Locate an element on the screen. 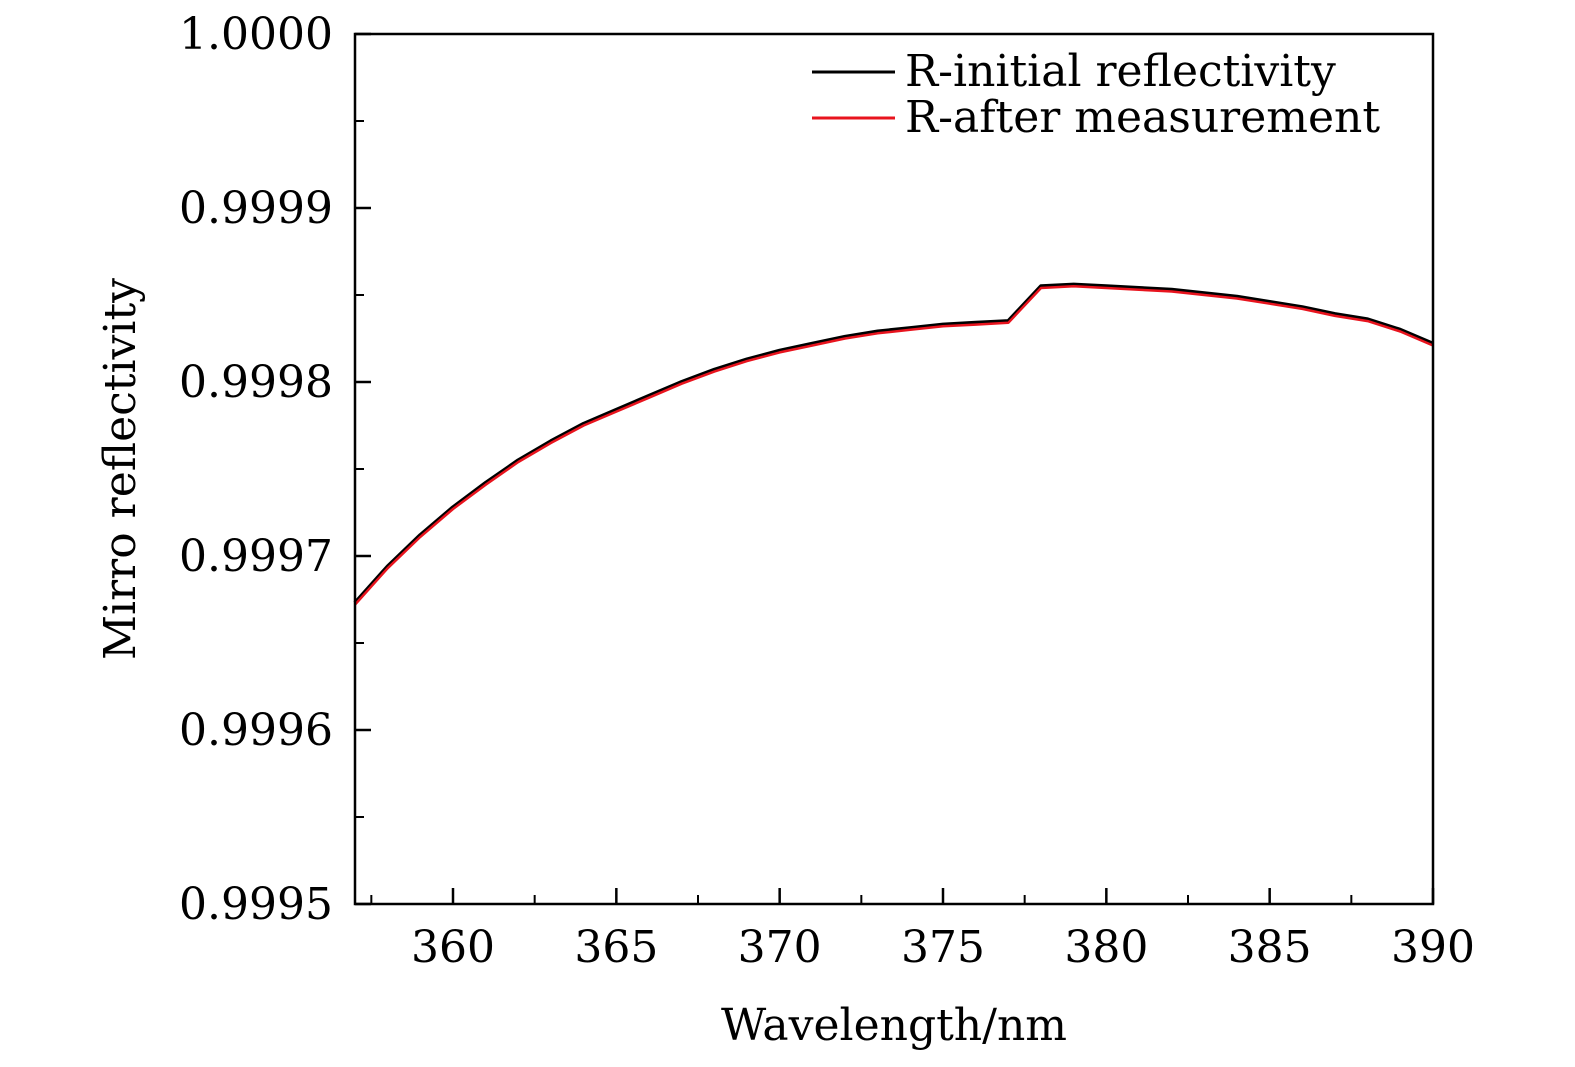  y-axis-title: Mirro reflectivity is located at coordinates (120, 469).